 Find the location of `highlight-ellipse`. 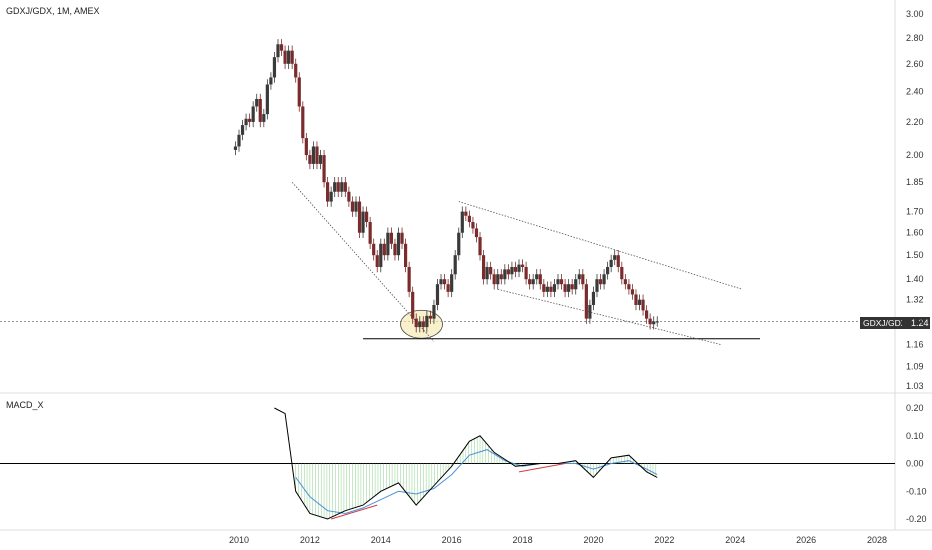

highlight-ellipse is located at coordinates (421, 324).